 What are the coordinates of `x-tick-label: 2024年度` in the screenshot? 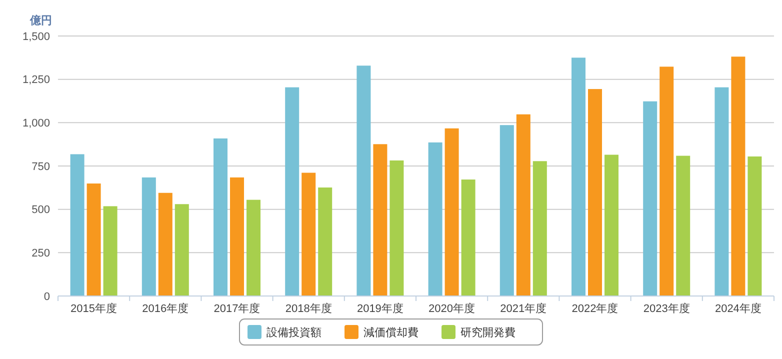 It's located at (738, 308).